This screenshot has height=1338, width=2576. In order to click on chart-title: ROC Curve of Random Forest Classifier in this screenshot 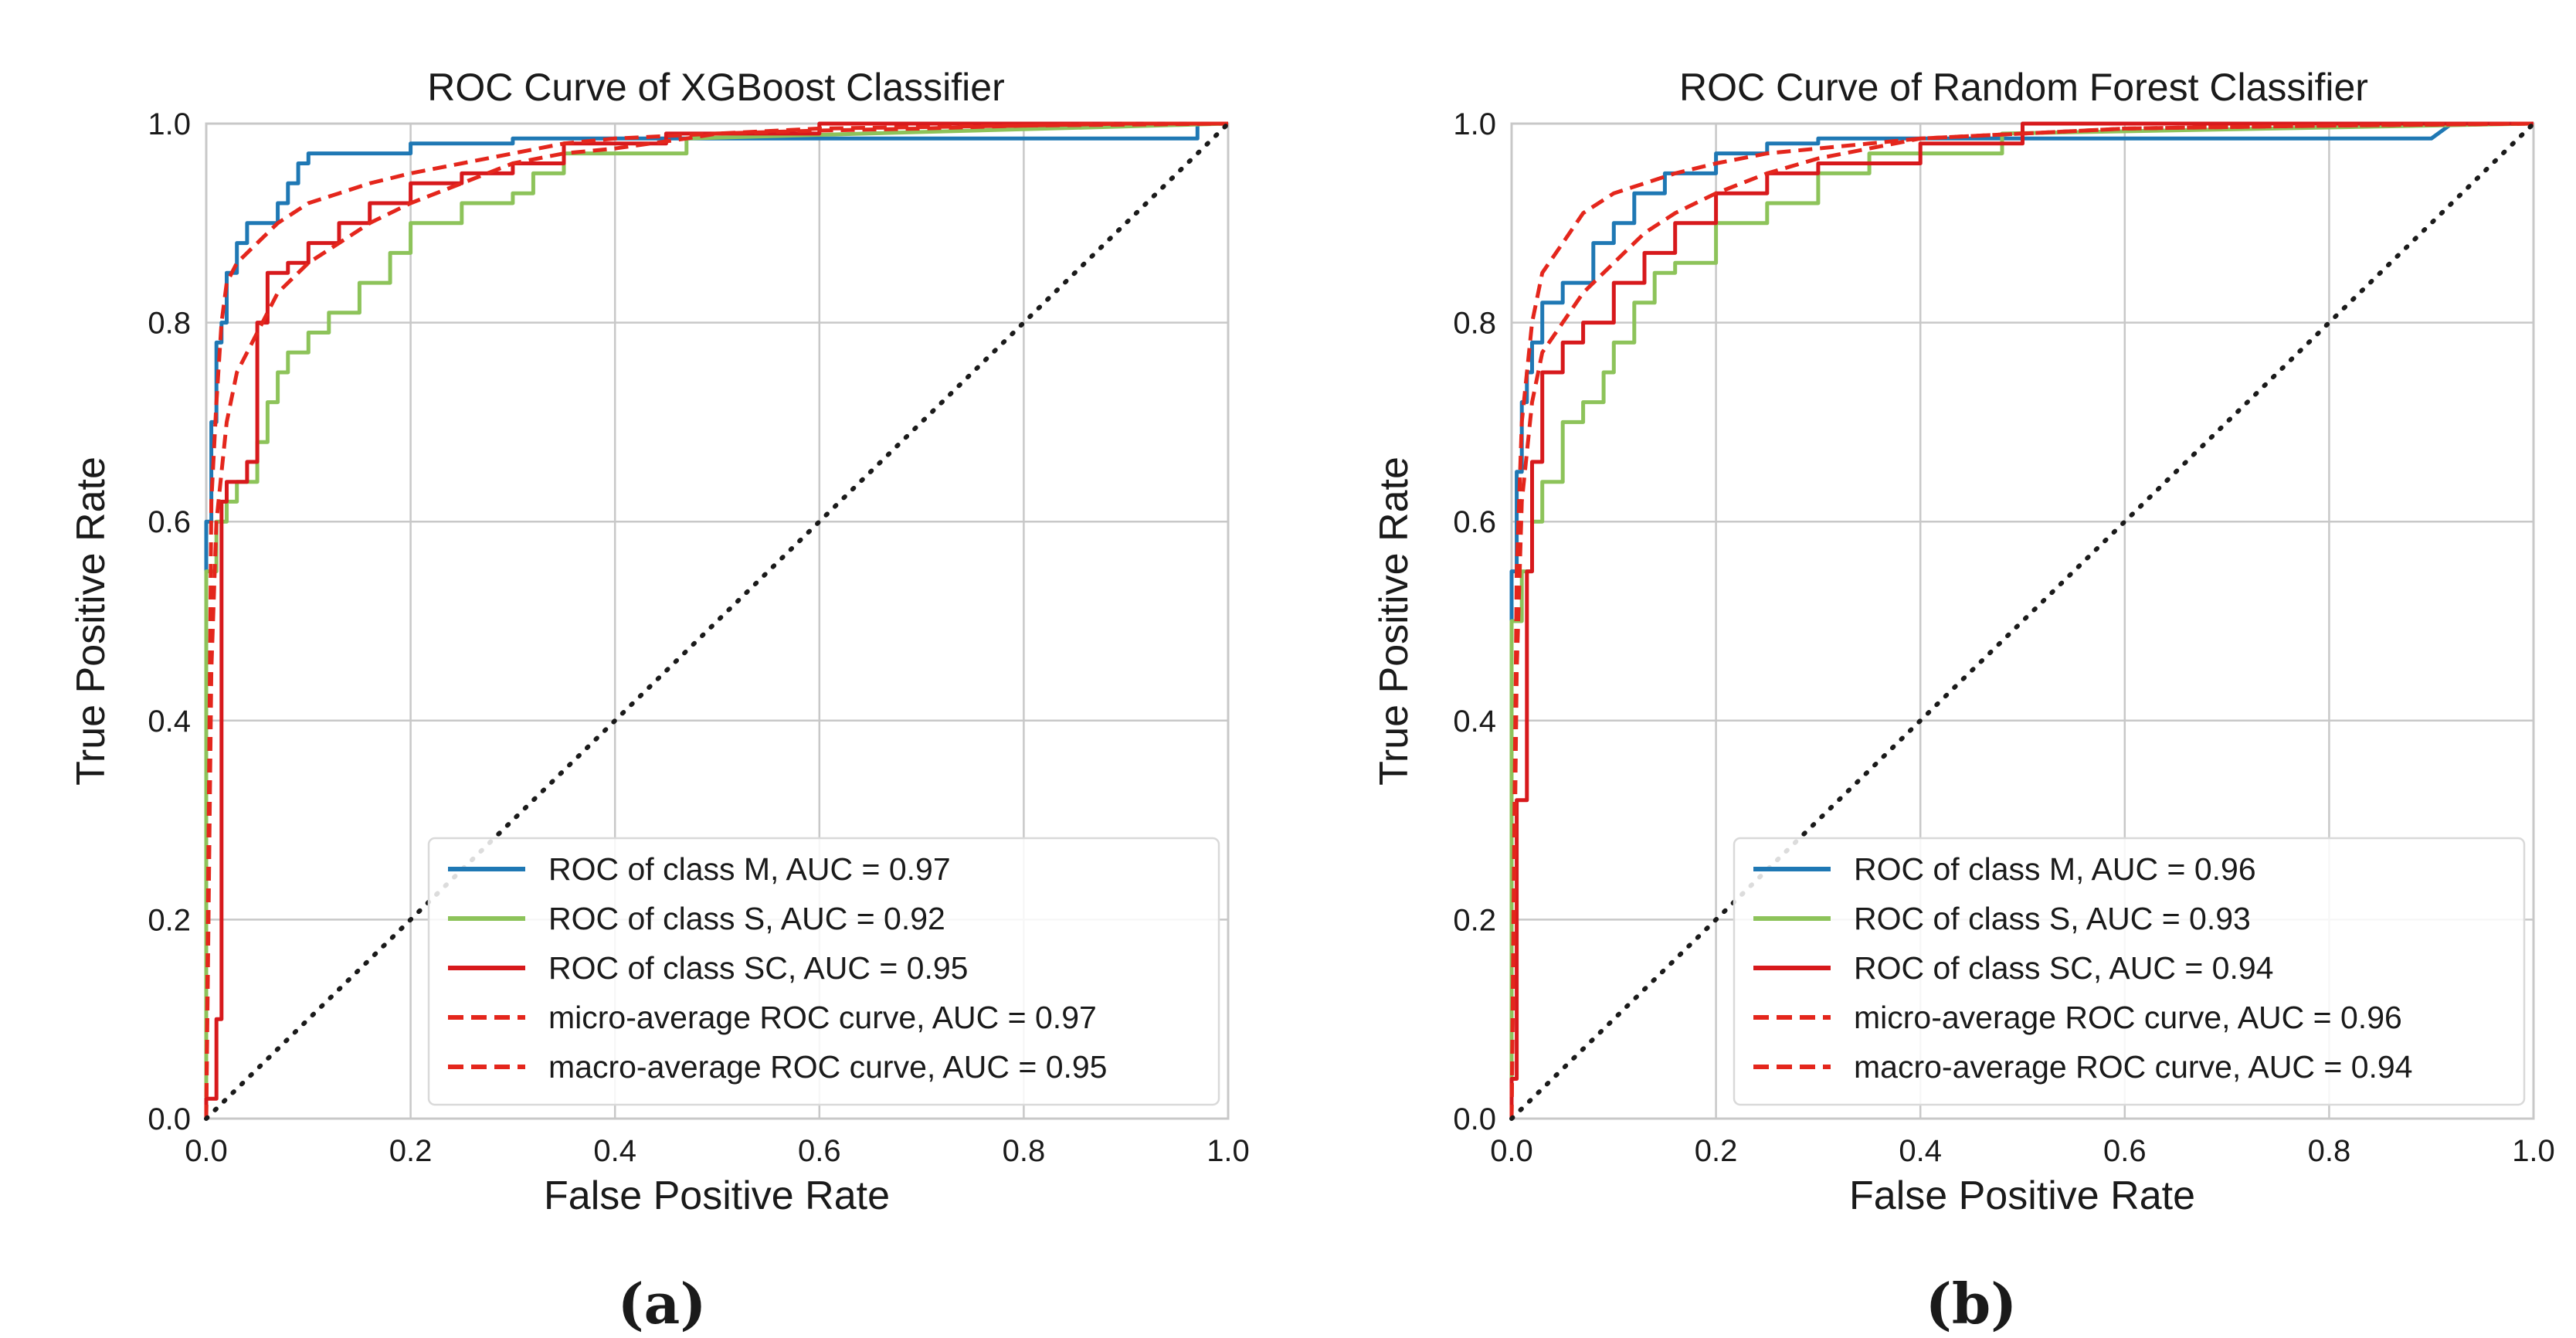, I will do `click(2023, 88)`.